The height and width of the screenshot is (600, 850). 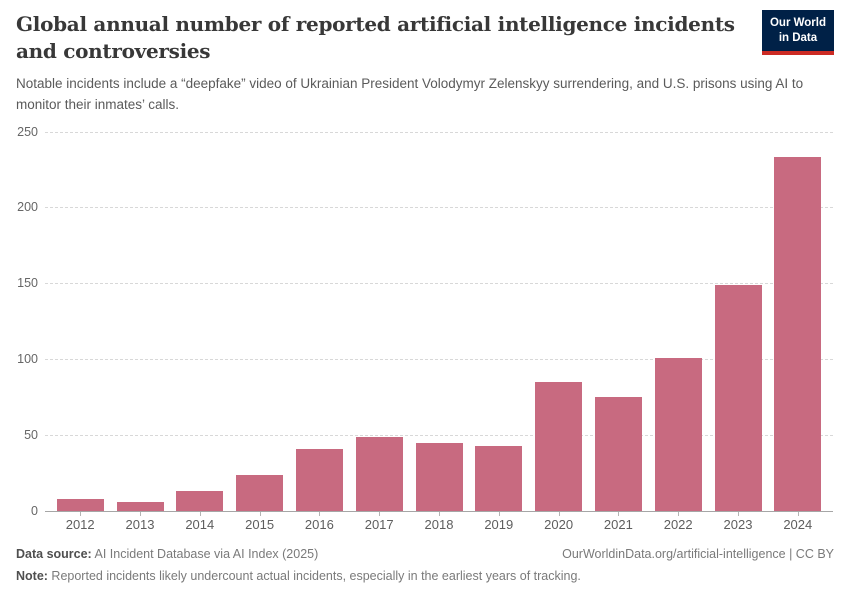 I want to click on y-axis-label-50: 50, so click(x=31, y=435).